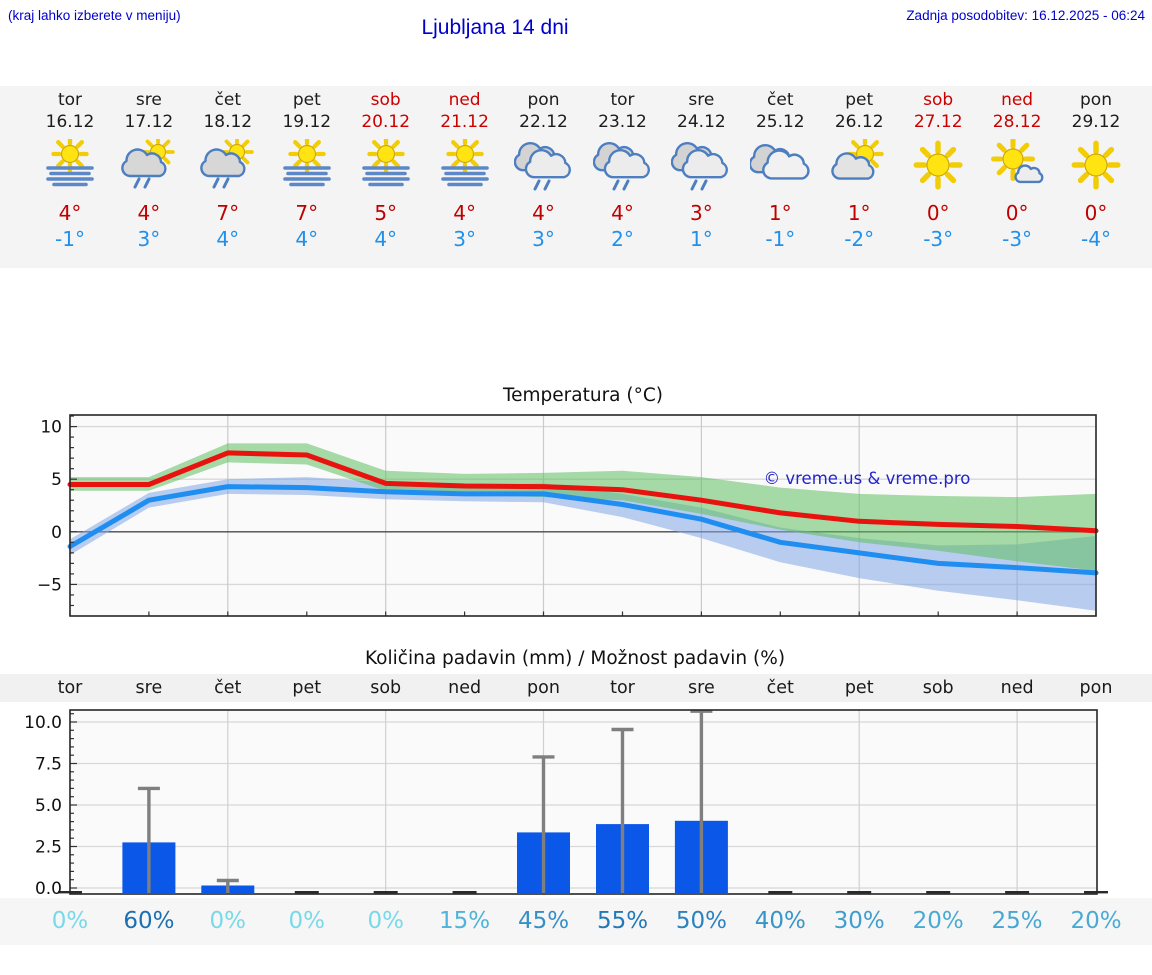 The width and height of the screenshot is (1152, 975). What do you see at coordinates (701, 213) in the screenshot?
I see `day-max-temp: 3°` at bounding box center [701, 213].